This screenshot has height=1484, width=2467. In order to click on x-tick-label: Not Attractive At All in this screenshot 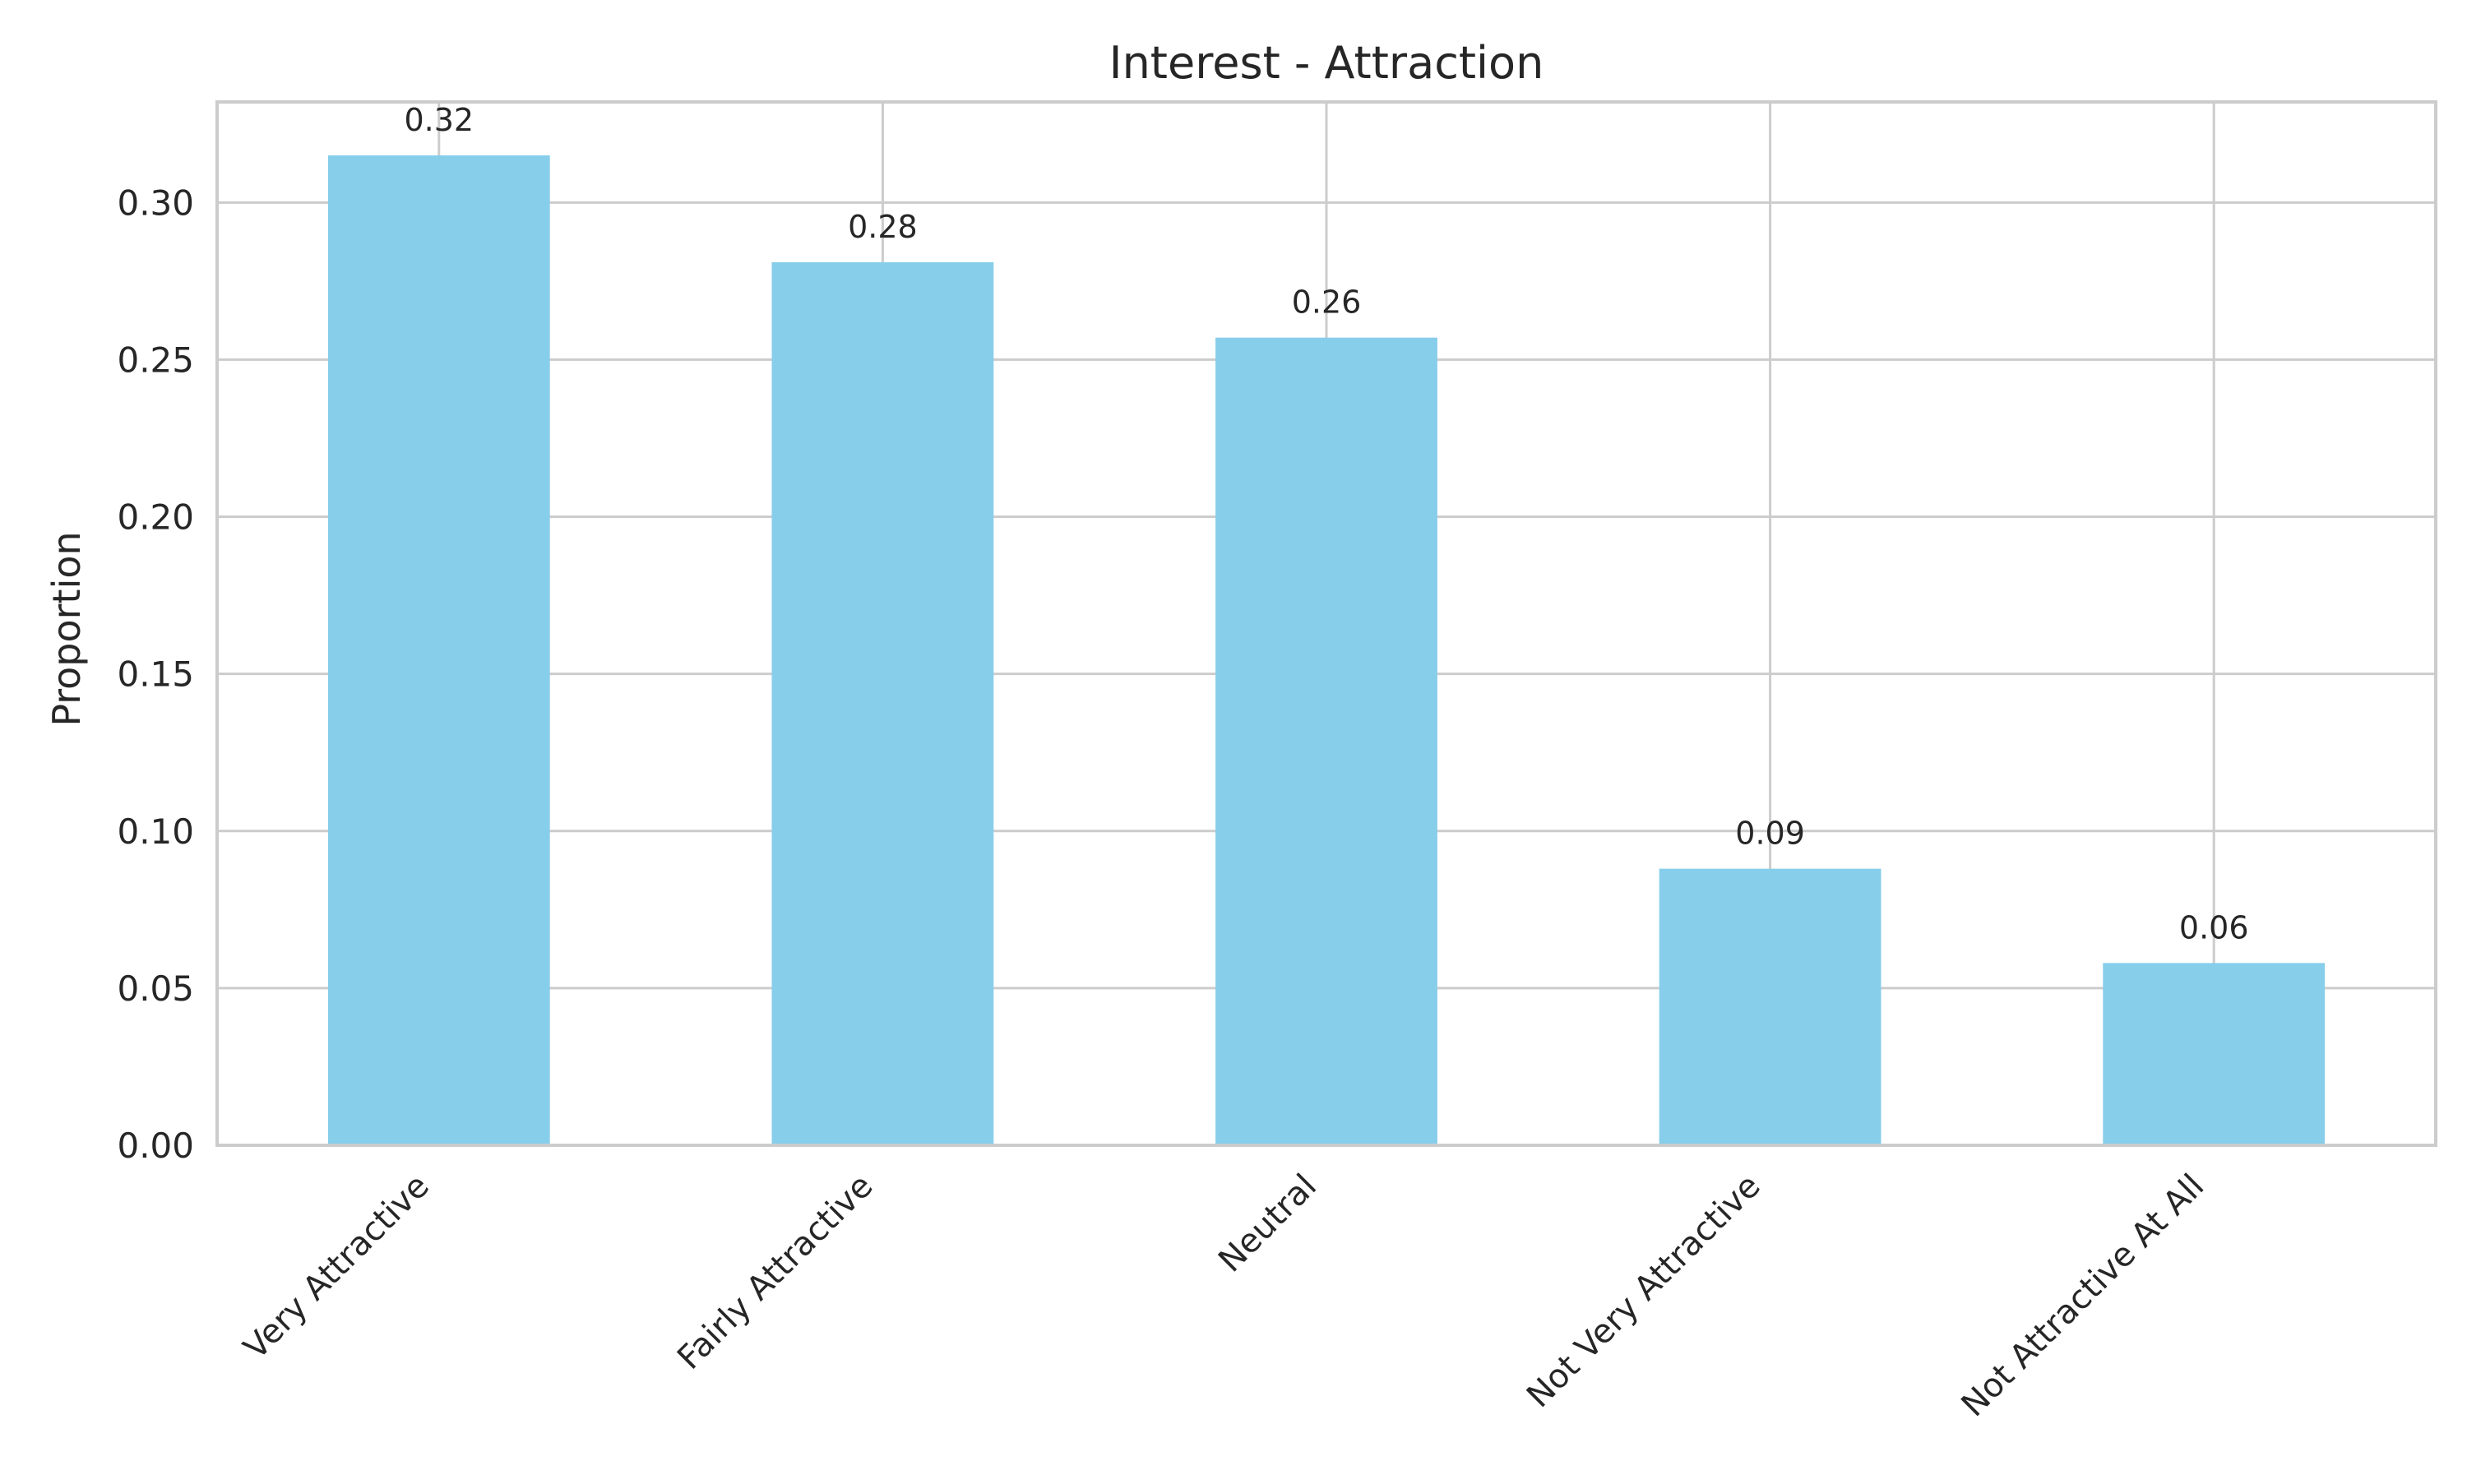, I will do `click(2083, 1296)`.